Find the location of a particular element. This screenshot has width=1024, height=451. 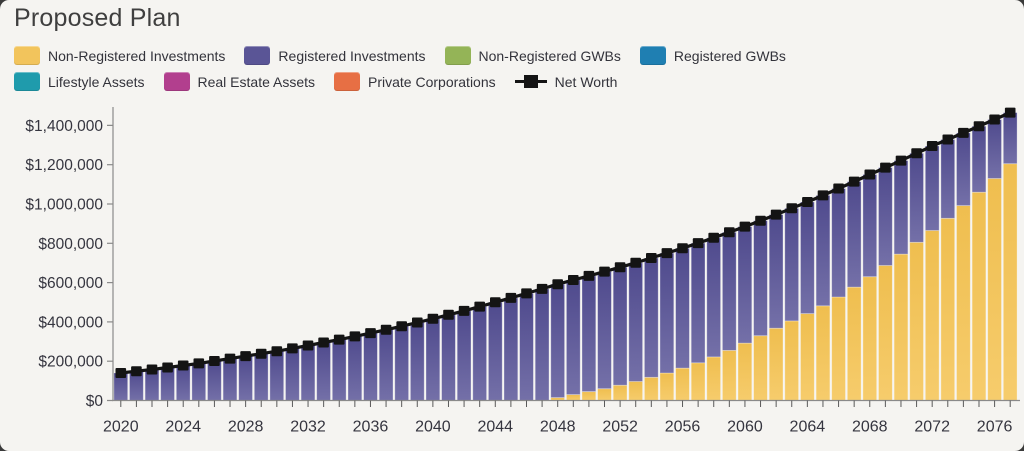

bar-segment-non-registered-investments-2049 is located at coordinates (573, 397).